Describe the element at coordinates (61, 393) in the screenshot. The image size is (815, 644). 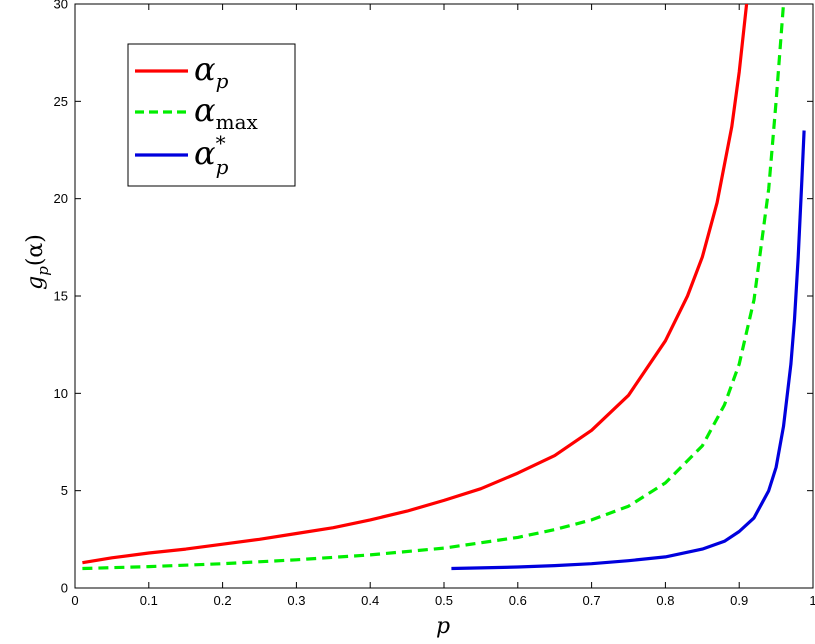
I see `y-tick-label: 10` at that location.